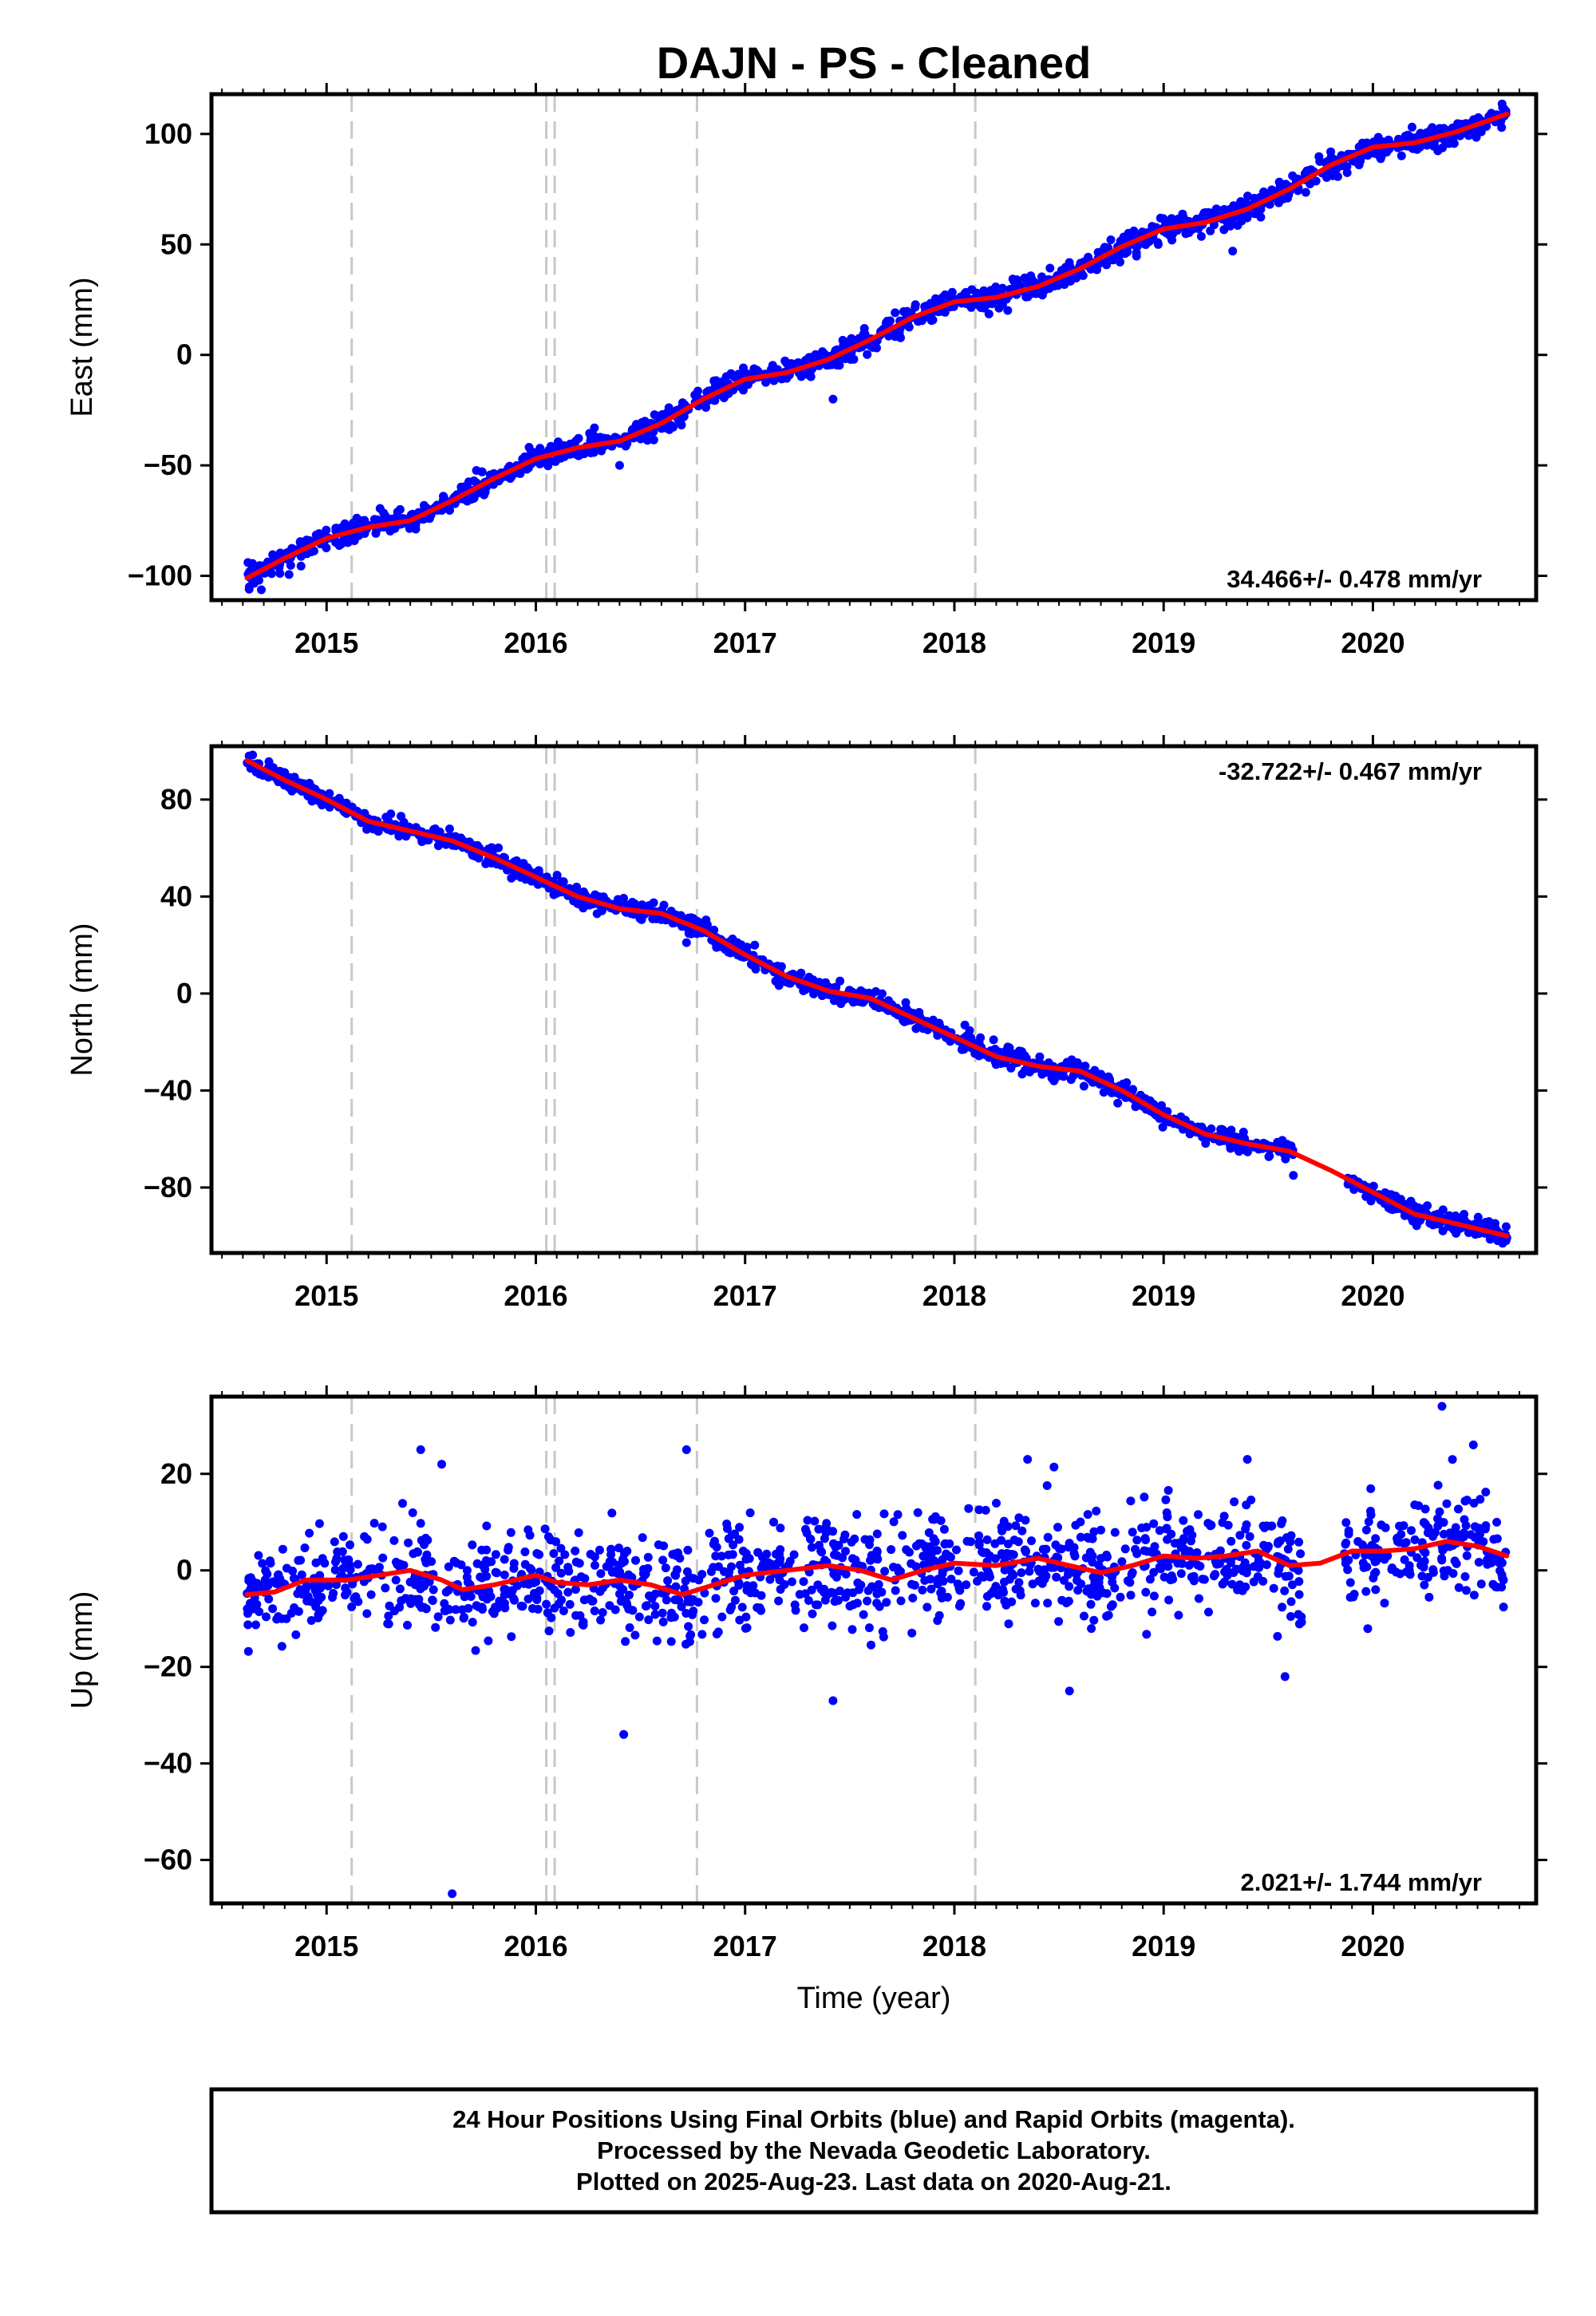  I want to click on y-tick-label: −80, so click(168, 1187).